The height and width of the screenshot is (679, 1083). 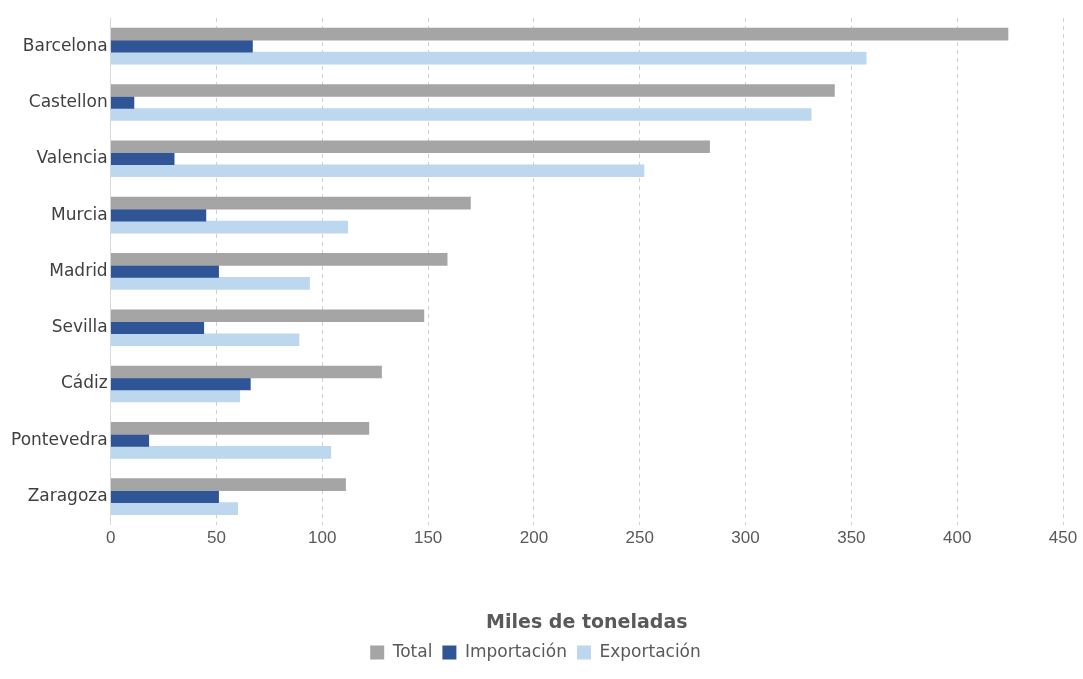 I want to click on y-tick-label: Zaragoza, so click(x=67, y=495).